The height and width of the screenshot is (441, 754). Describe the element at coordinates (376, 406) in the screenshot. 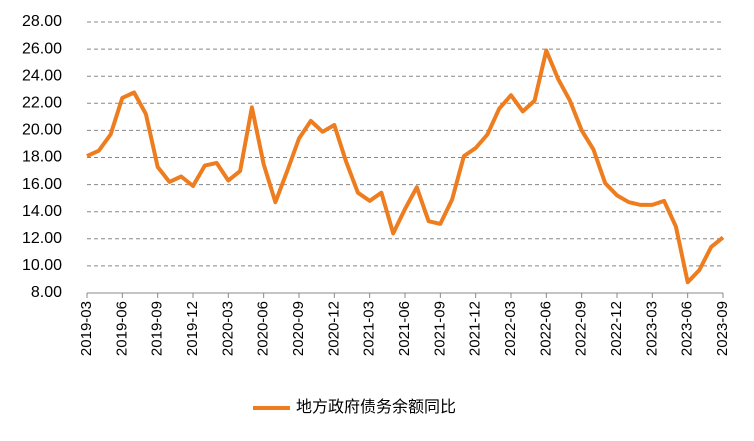

I see `legend-label: 地方政府债务余额同比` at that location.